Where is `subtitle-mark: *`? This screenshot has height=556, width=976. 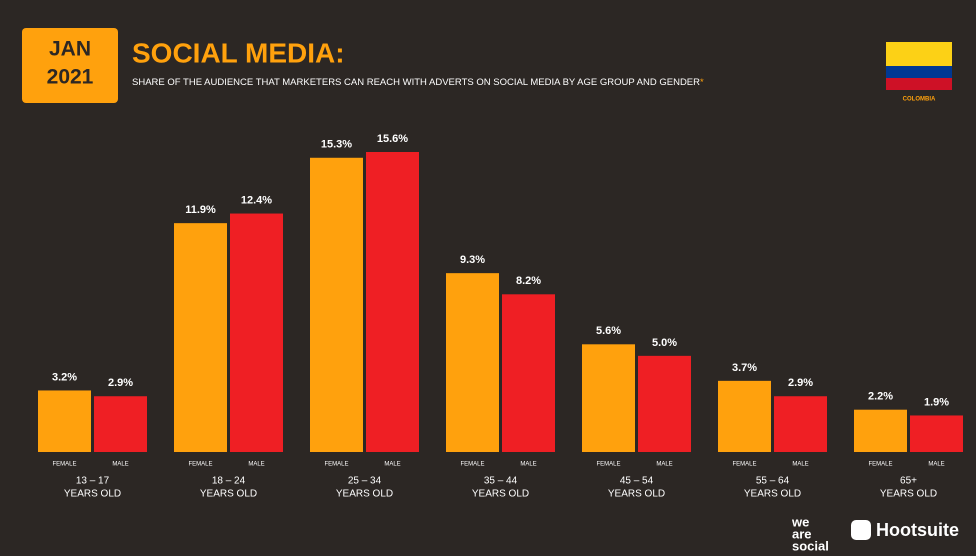
subtitle-mark: * is located at coordinates (702, 82).